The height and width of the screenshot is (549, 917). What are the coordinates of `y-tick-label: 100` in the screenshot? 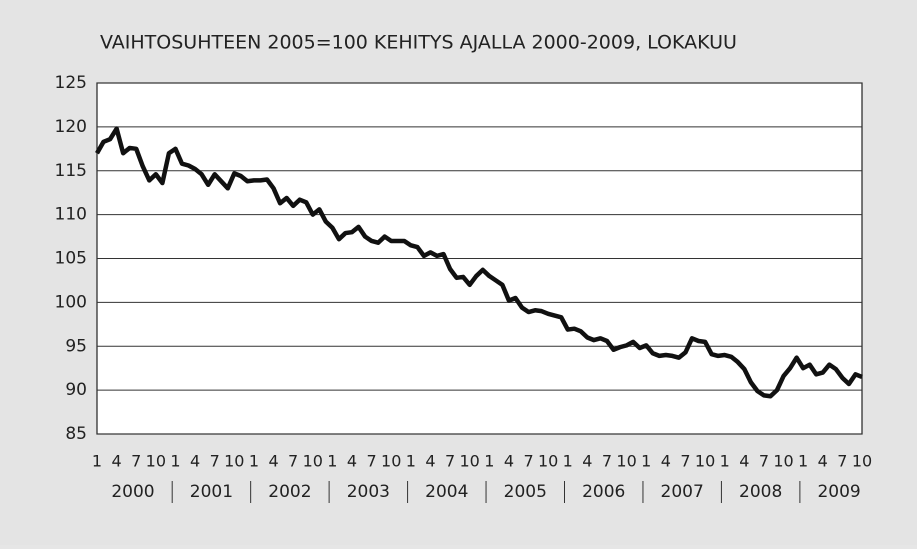 It's located at (71, 302).